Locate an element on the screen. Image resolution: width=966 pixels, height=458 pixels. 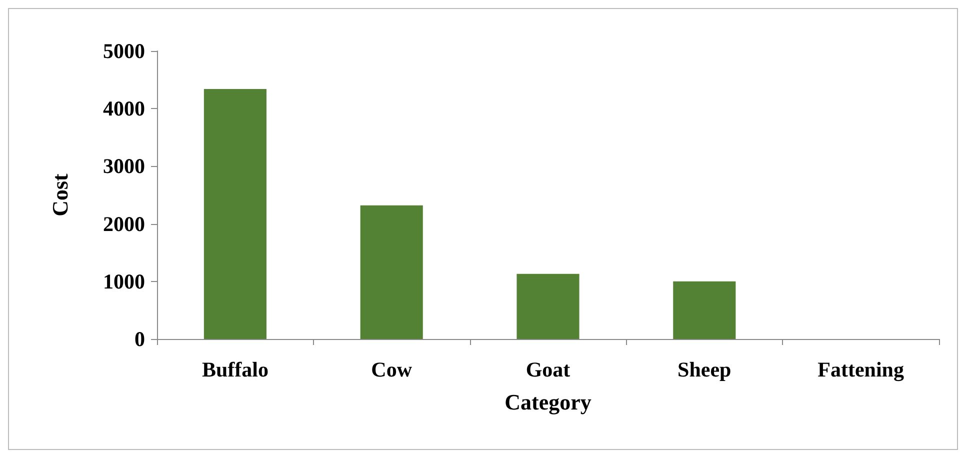
y-tick-label: 0 is located at coordinates (139, 339).